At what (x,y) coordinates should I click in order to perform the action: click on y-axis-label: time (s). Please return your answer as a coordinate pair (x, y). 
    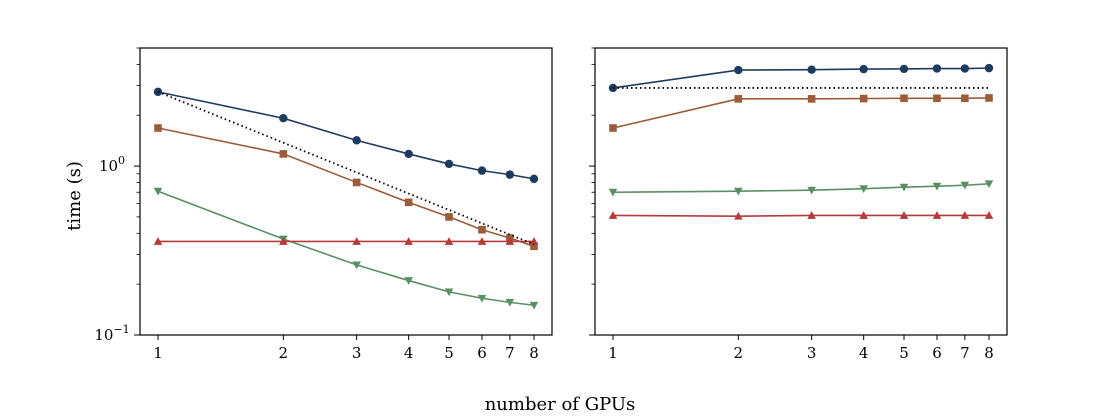
    Looking at the image, I should click on (74, 196).